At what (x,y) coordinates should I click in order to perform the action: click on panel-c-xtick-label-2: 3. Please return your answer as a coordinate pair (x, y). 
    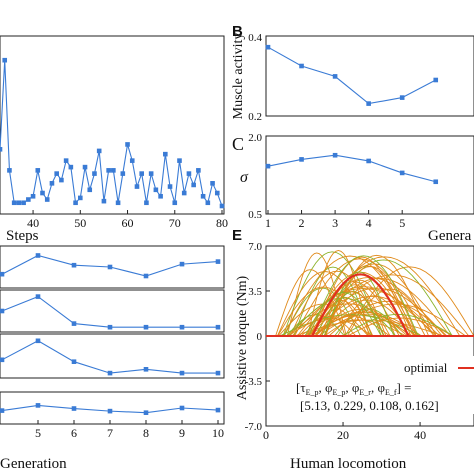
    Looking at the image, I should click on (335, 223).